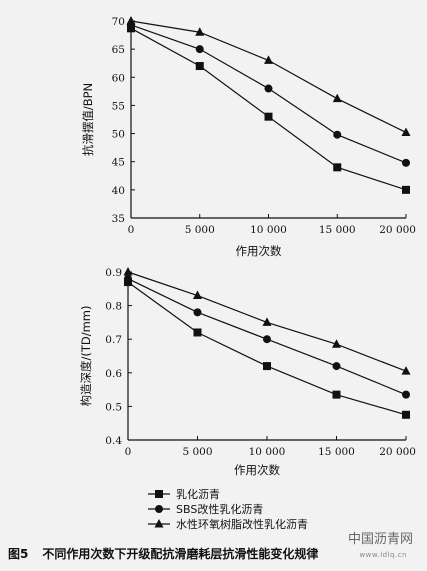  I want to click on y-axis-label: 抗滑摆值/BPN, so click(88, 119).